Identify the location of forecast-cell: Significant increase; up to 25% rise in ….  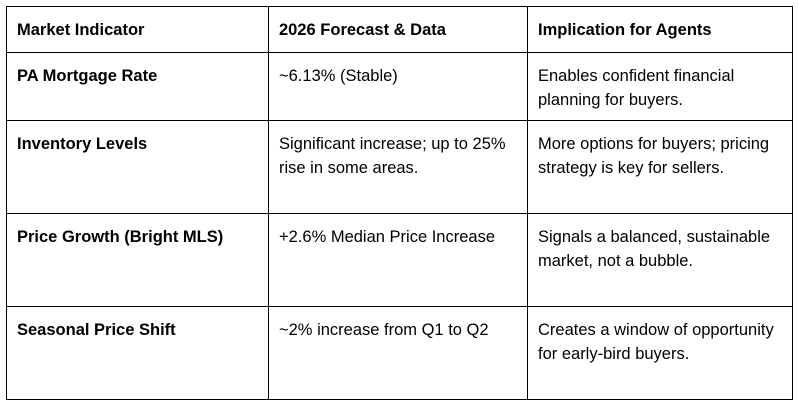
(398, 167).